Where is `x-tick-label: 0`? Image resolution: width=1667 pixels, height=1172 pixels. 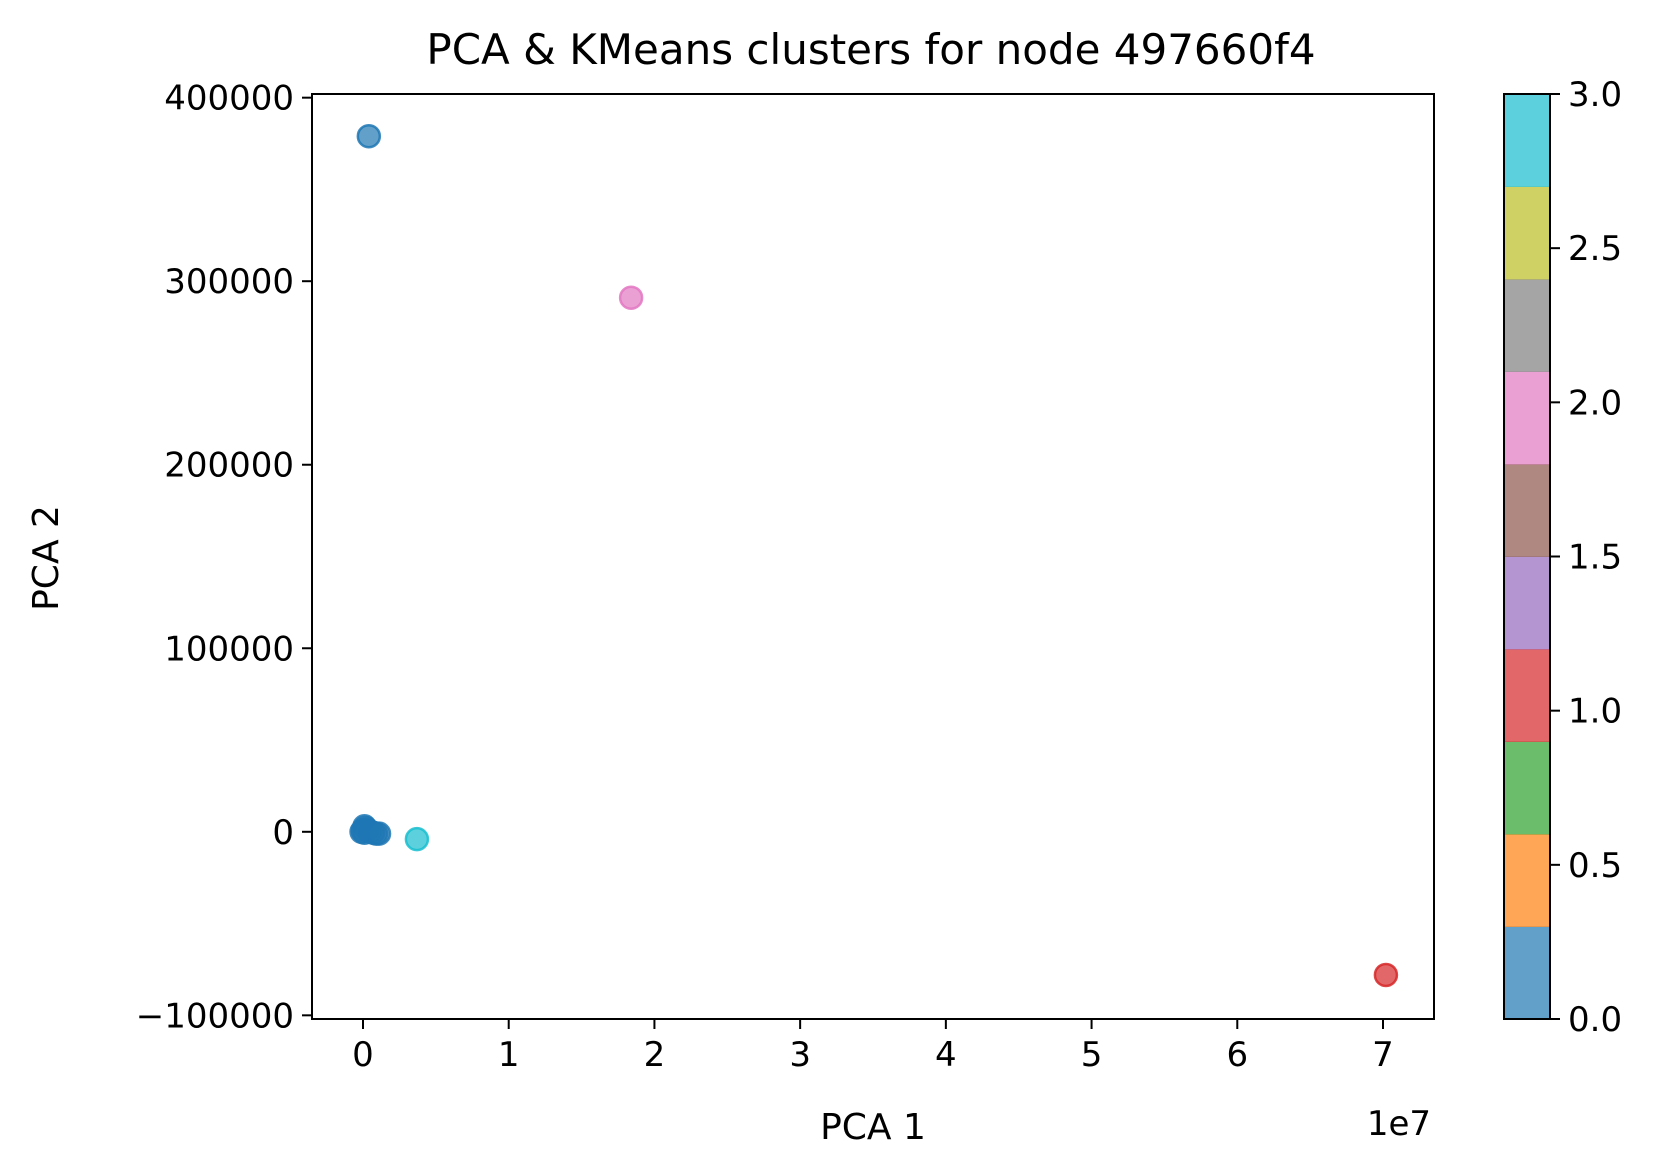
x-tick-label: 0 is located at coordinates (363, 1055).